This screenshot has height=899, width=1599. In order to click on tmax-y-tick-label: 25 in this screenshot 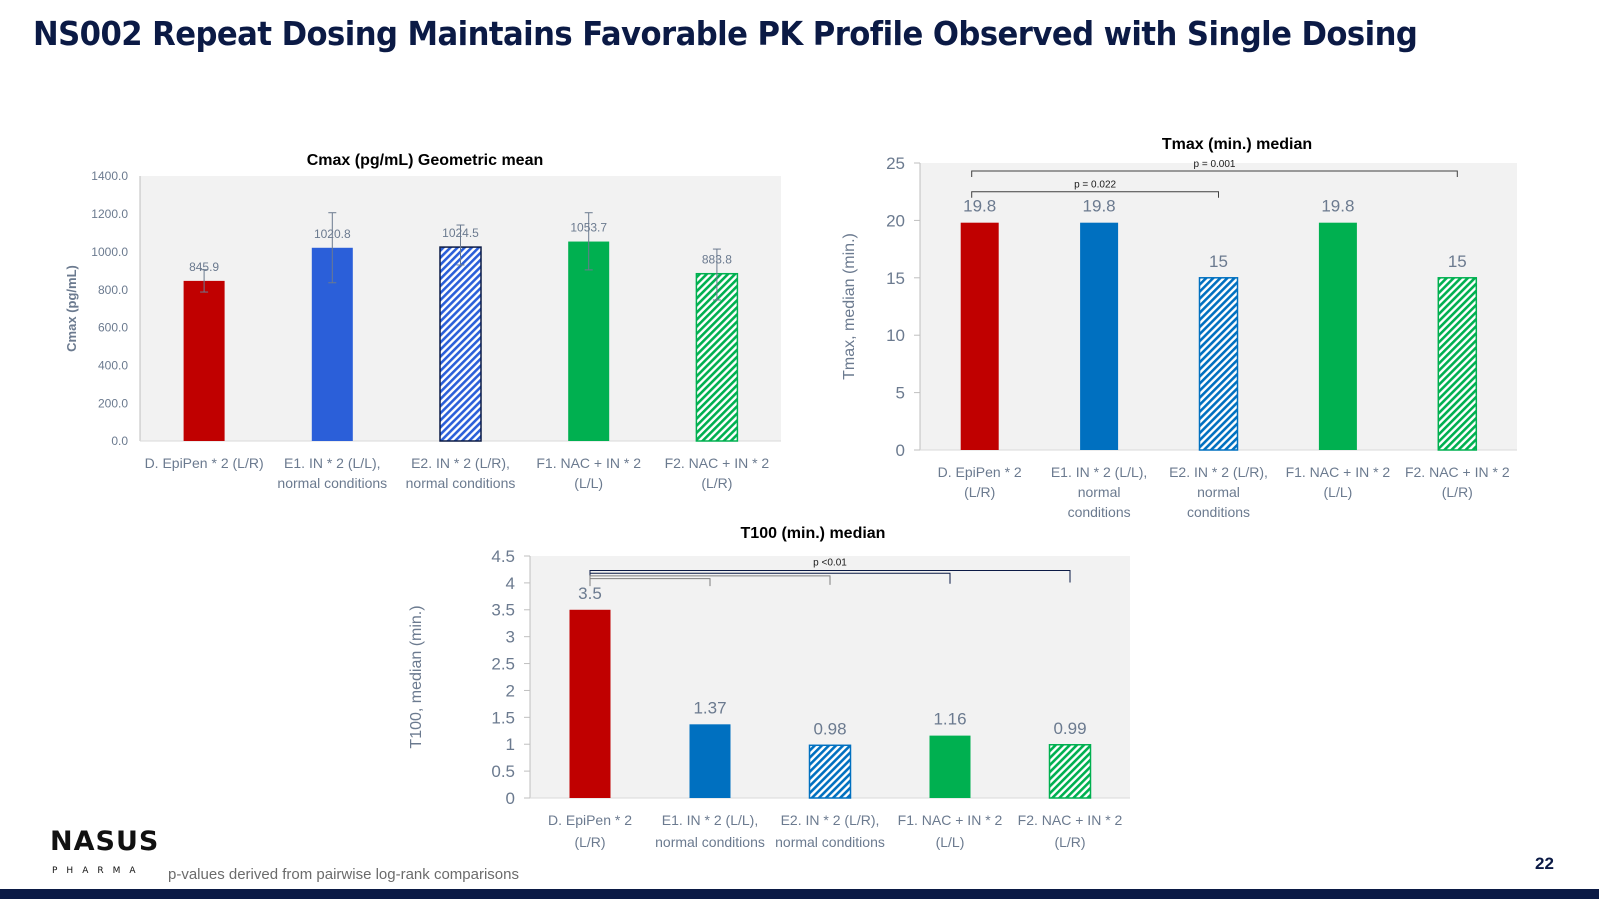, I will do `click(895, 163)`.